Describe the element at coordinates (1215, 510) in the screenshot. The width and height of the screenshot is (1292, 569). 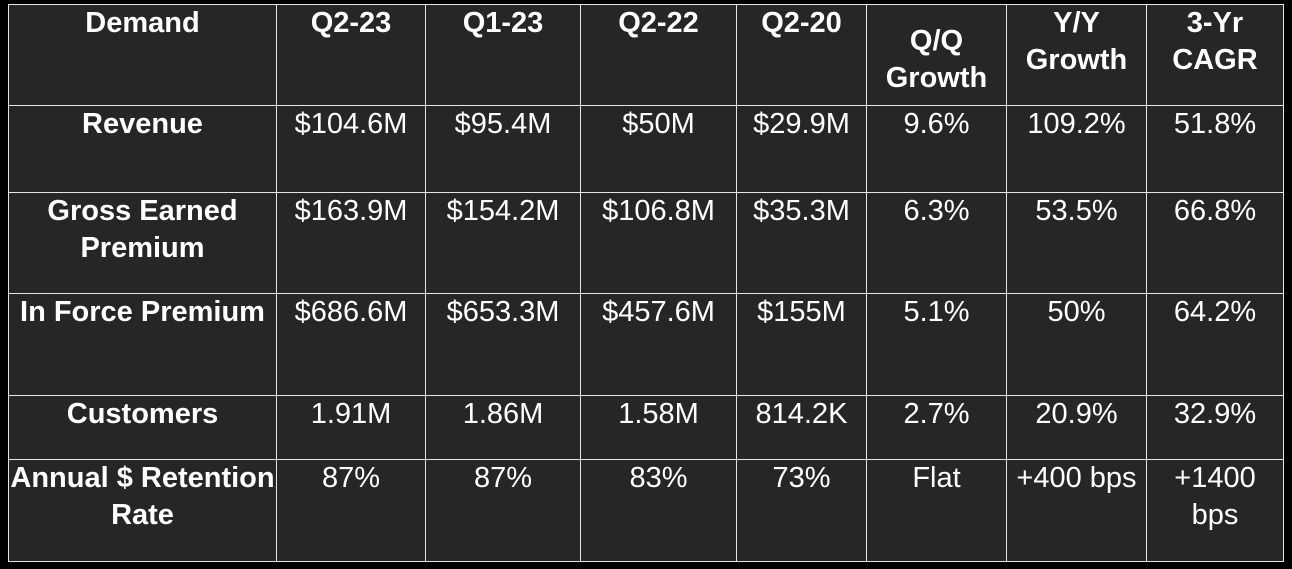
I see `table-cell: +1400 bps` at that location.